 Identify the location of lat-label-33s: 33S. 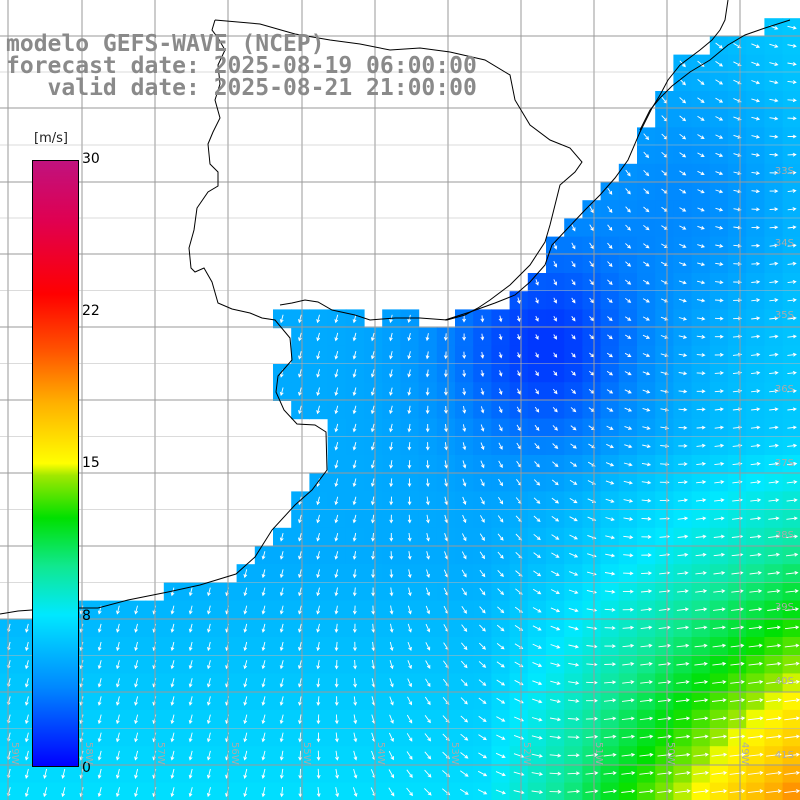
(784, 171).